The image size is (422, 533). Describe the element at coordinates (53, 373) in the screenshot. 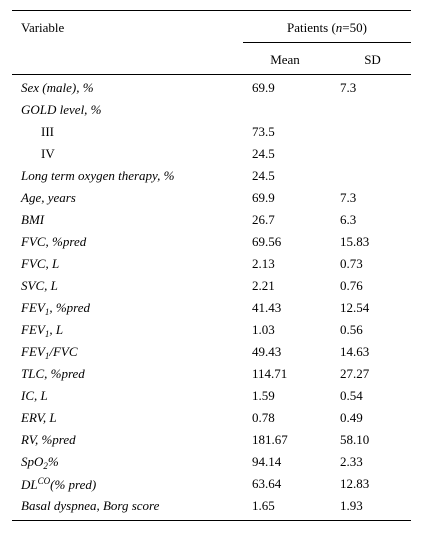

I see `row-variable: TLC, %pred` at that location.